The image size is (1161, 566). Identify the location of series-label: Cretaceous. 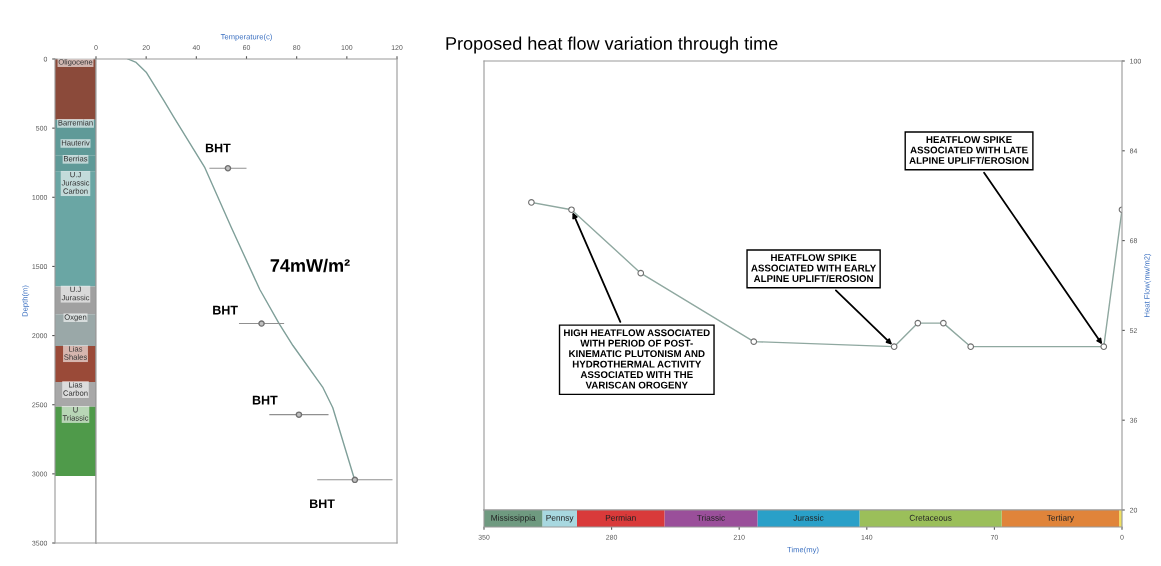
(930, 517).